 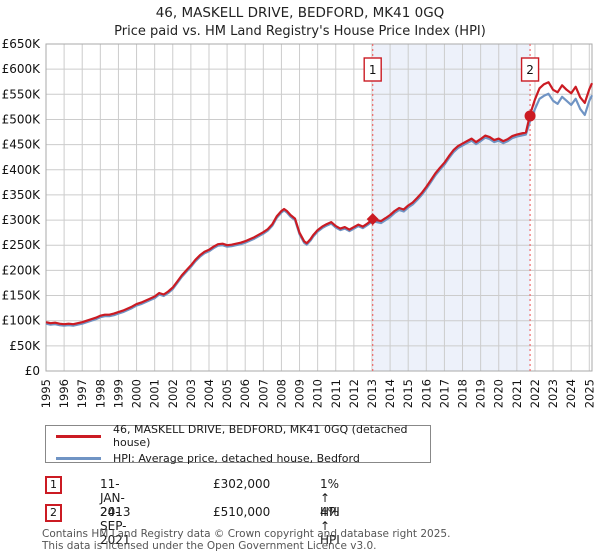 I want to click on x-tick-label: 2005, so click(x=227, y=393).